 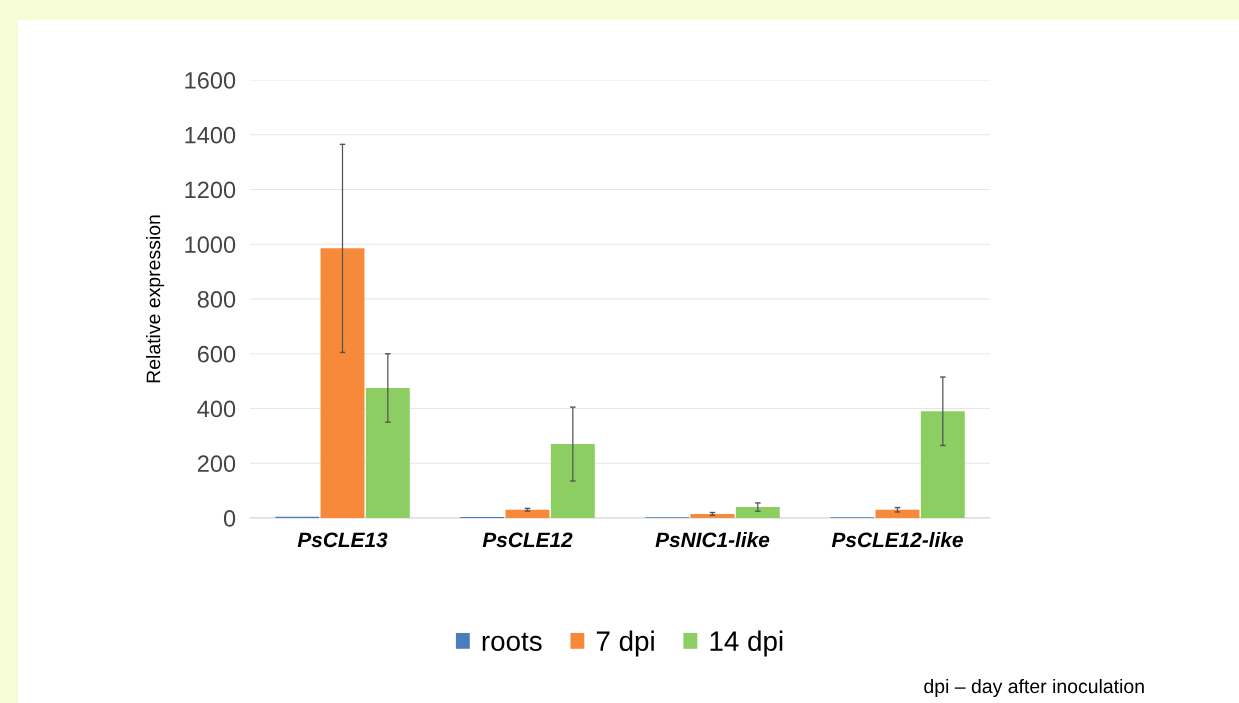 I want to click on y-tick-label: 600, so click(x=216, y=354).